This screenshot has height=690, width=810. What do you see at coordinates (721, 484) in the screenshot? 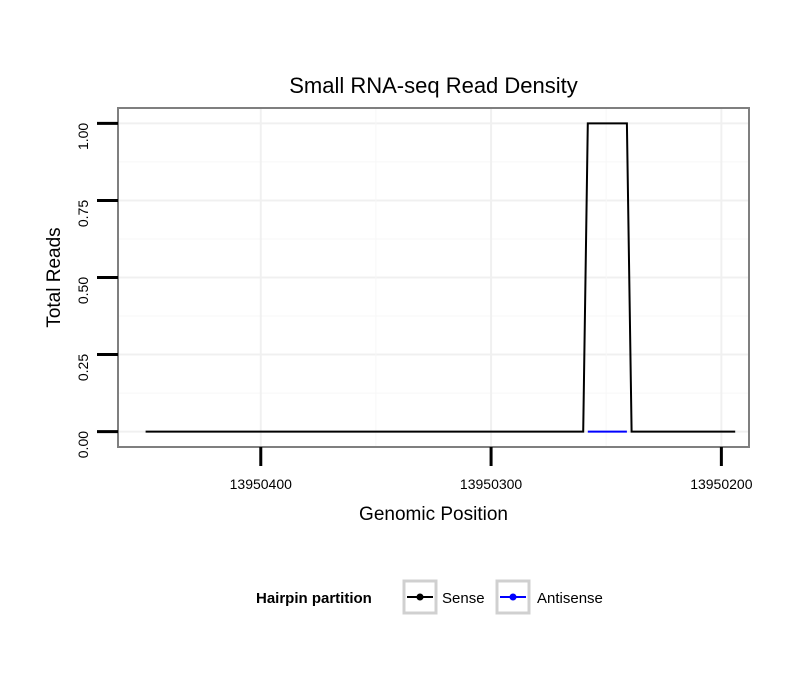
I see `x-tick-label: 13950200` at bounding box center [721, 484].